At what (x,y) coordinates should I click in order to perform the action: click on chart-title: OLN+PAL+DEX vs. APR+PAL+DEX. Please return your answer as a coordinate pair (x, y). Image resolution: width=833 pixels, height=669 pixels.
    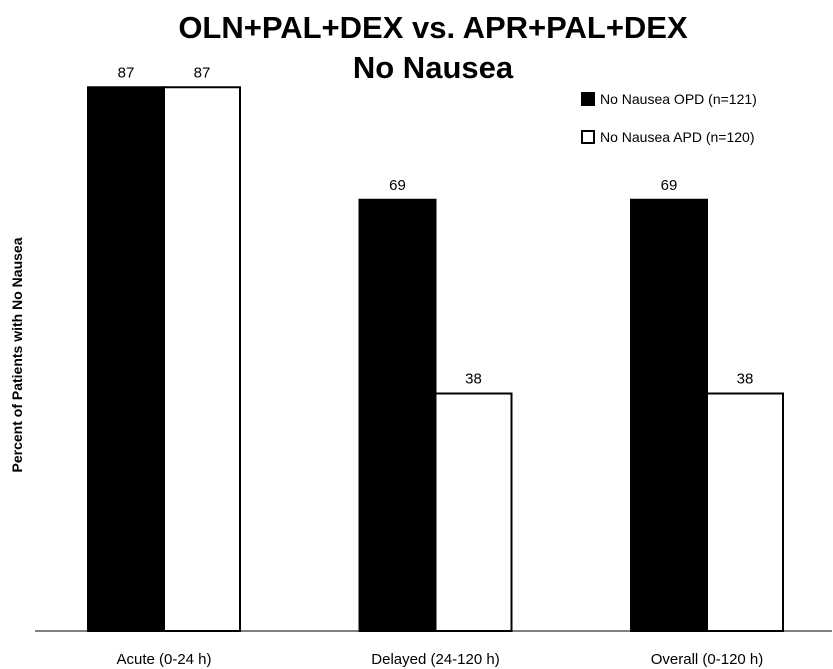
    Looking at the image, I should click on (433, 27).